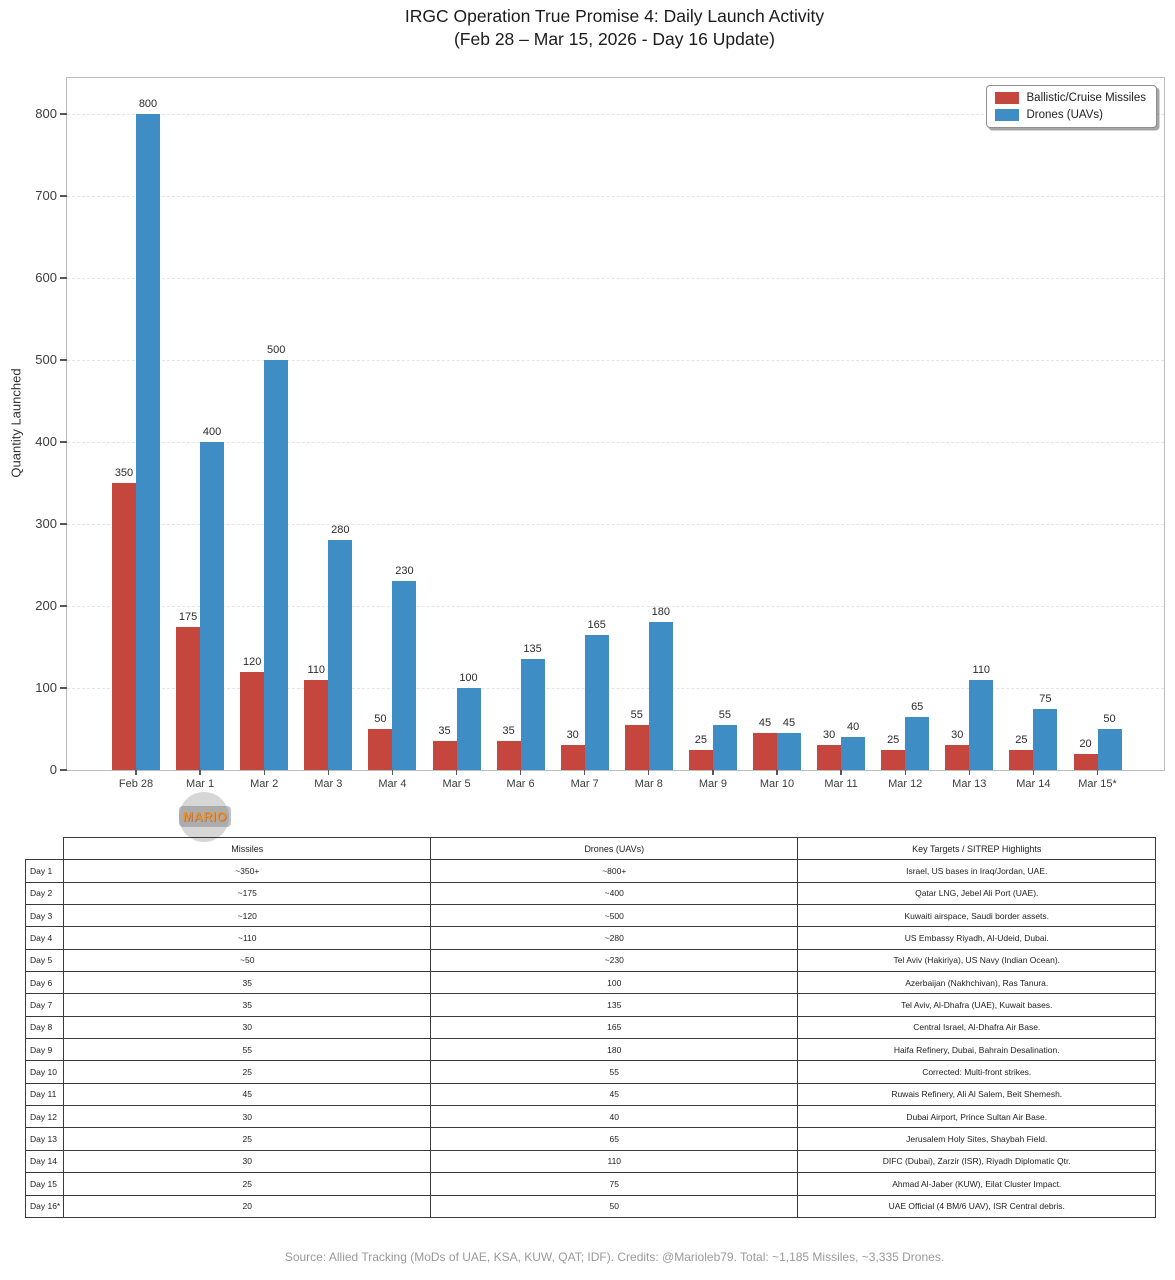 The height and width of the screenshot is (1280, 1175). What do you see at coordinates (44, 1161) in the screenshot?
I see `day-label-cell: Day 14` at bounding box center [44, 1161].